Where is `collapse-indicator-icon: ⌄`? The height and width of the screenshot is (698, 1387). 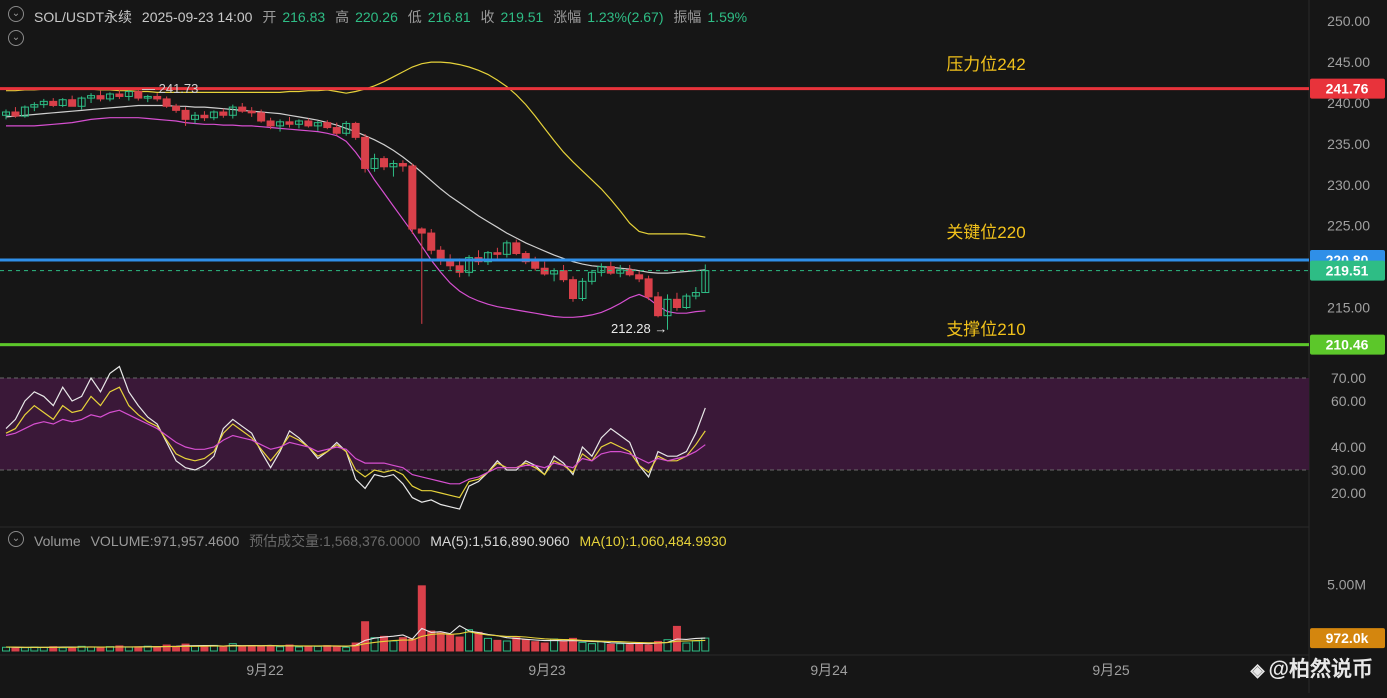
collapse-indicator-icon: ⌄ is located at coordinates (16, 38).